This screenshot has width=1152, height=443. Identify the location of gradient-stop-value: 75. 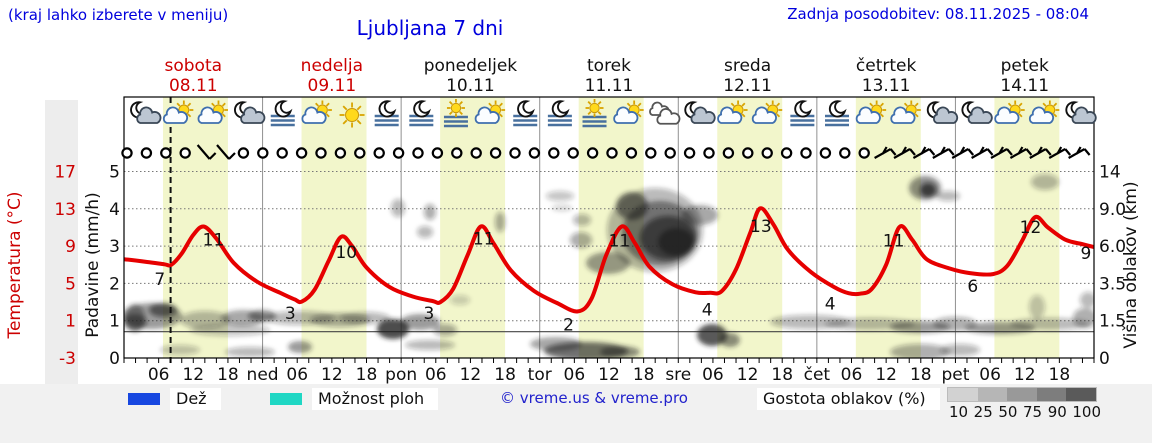
(1033, 412).